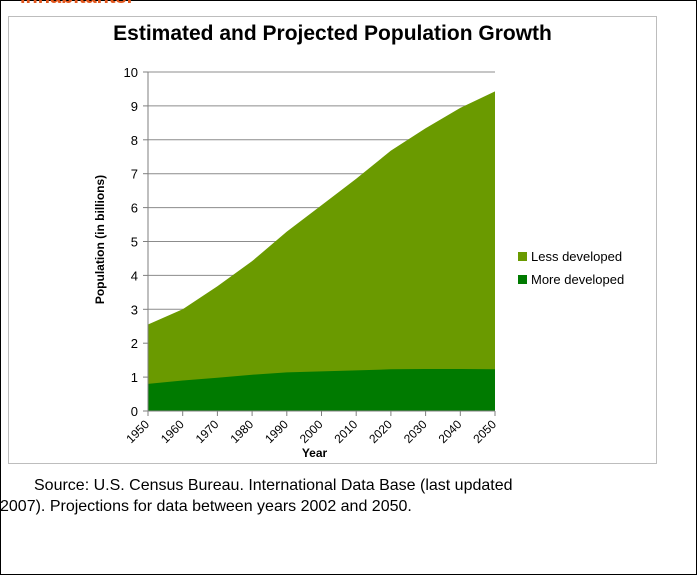 This screenshot has height=575, width=697. I want to click on x-axis-title: Year, so click(315, 453).